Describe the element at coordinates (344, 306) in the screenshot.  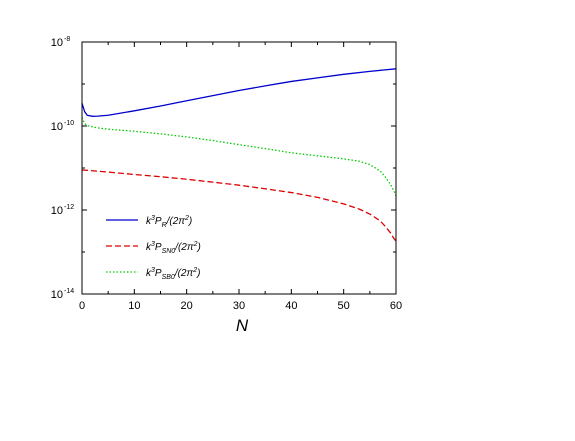
I see `x-tick-label: 50` at that location.